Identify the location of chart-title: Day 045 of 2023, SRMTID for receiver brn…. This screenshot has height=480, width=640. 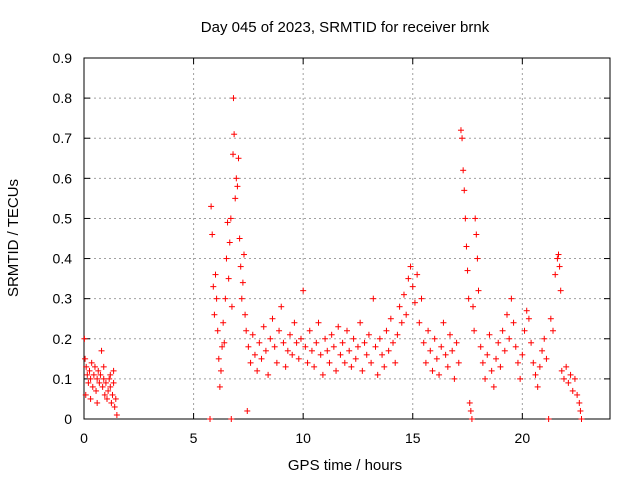
(345, 27).